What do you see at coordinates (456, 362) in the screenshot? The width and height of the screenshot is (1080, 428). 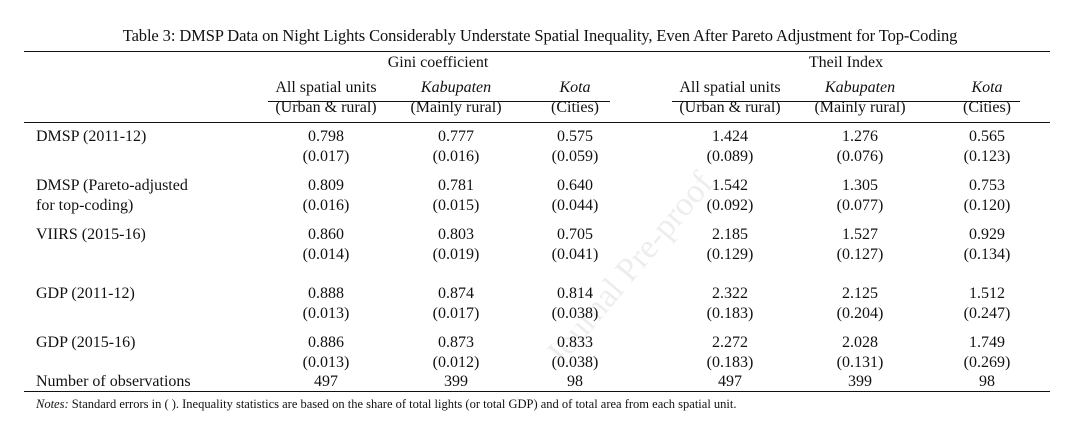 I see `table-cell-stderr: (0.012)` at bounding box center [456, 362].